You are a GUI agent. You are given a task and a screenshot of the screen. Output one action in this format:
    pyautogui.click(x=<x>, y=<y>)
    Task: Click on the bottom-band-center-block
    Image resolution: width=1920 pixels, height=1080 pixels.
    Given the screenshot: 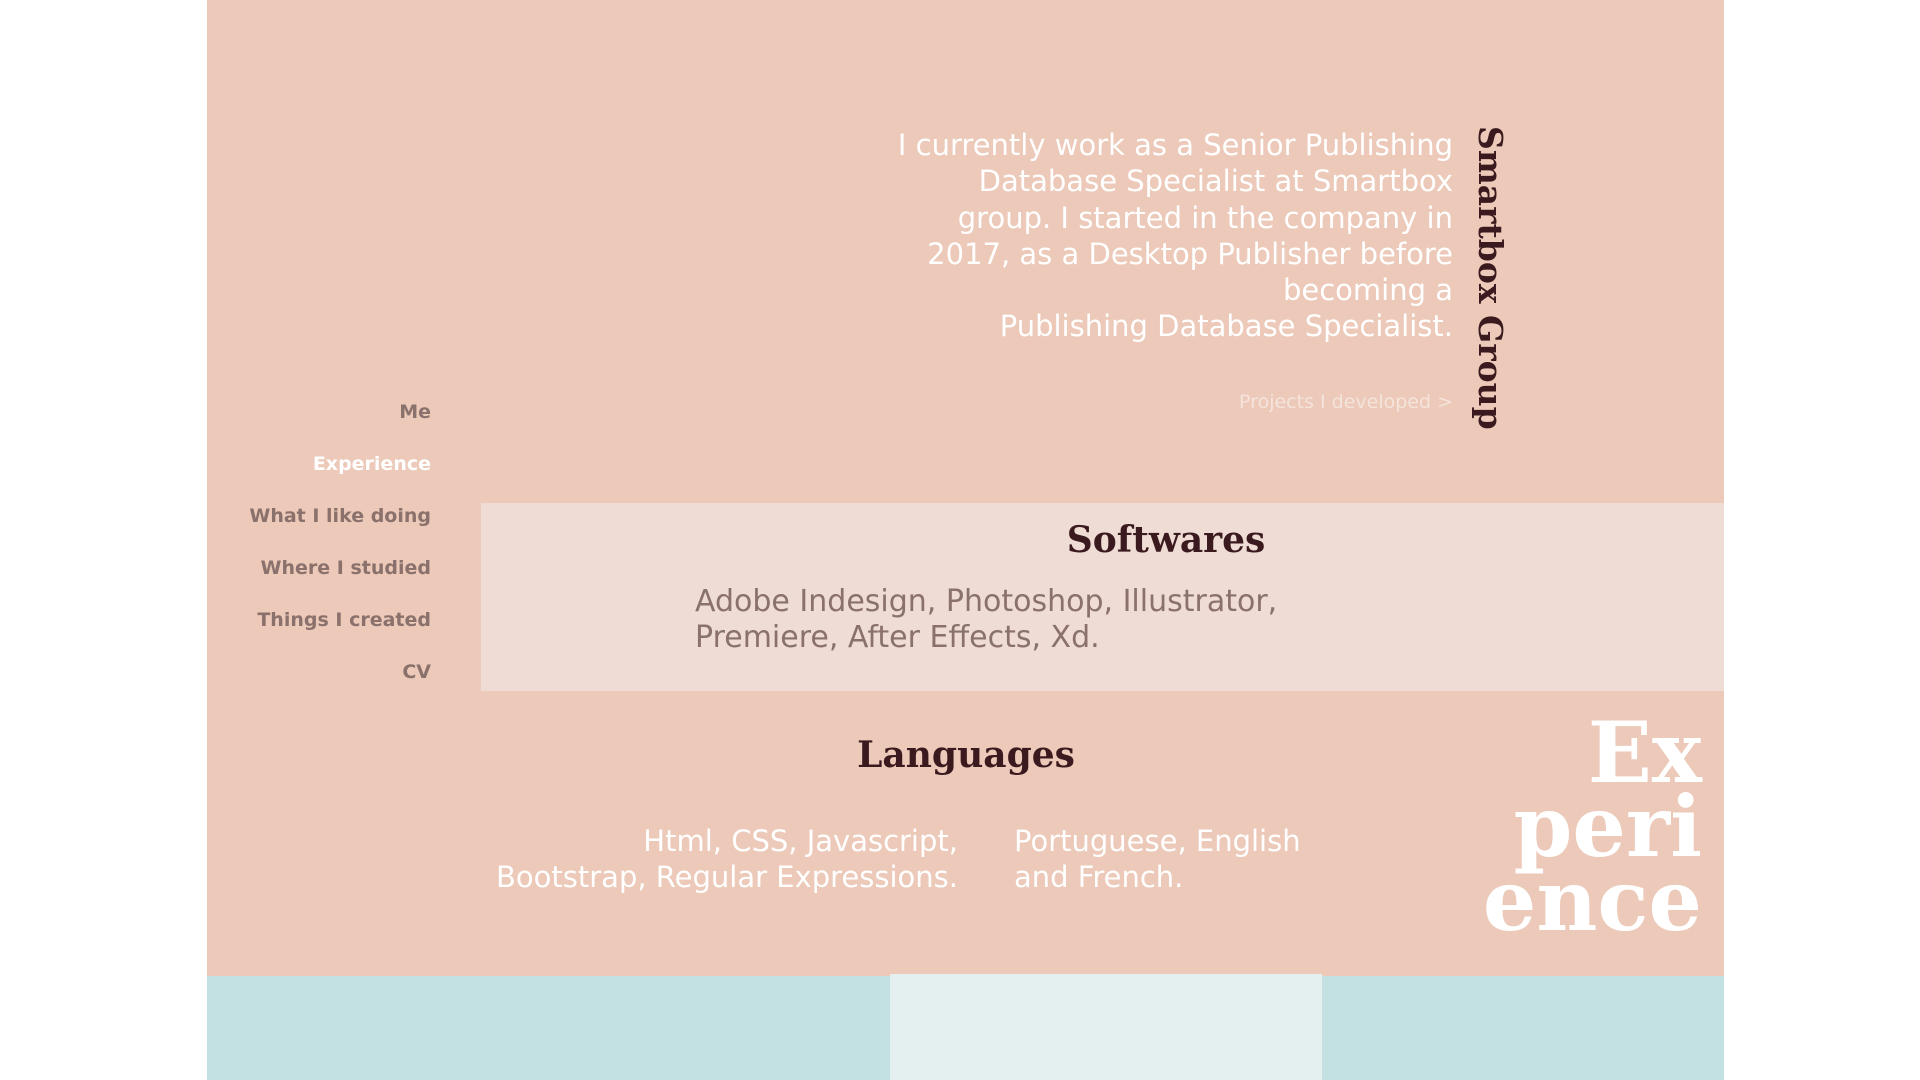 What is the action you would take?
    pyautogui.click(x=1106, y=1027)
    